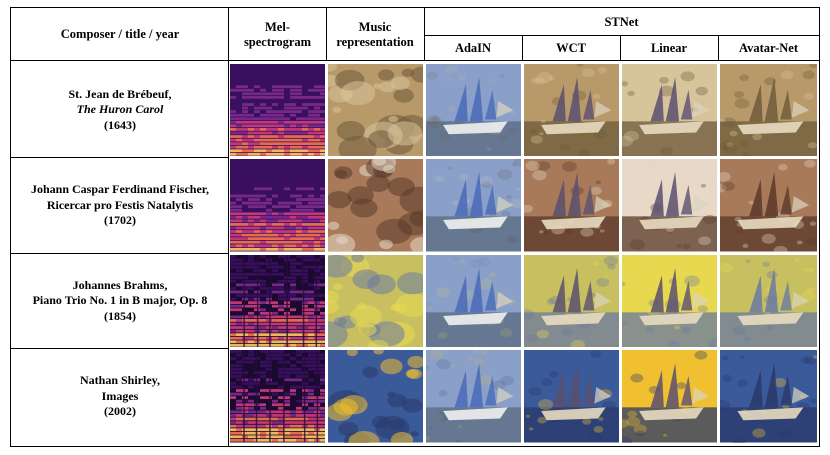 The image size is (830, 455). What do you see at coordinates (621, 21) in the screenshot?
I see `header-stnet: STNet` at bounding box center [621, 21].